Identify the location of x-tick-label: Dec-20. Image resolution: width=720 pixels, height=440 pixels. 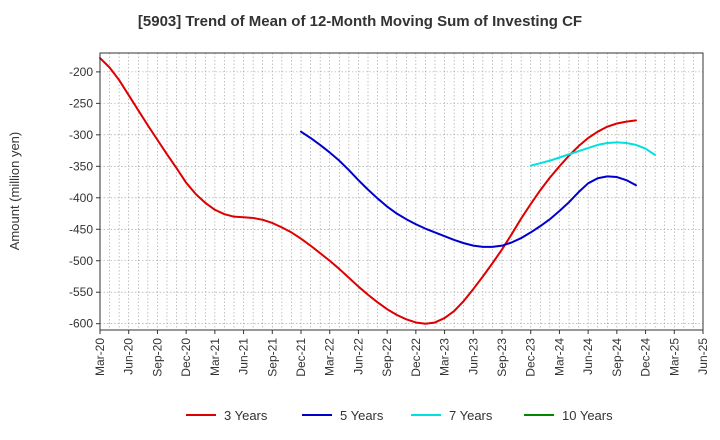
(186, 357).